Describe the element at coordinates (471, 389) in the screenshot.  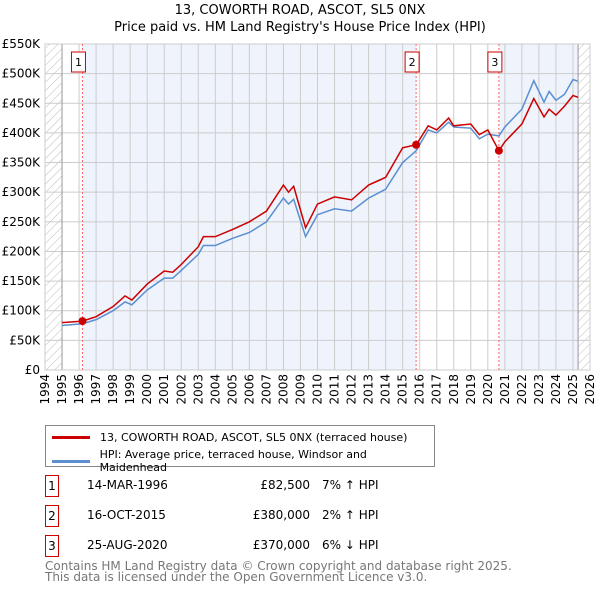
I see `x-tick-label: 2019` at that location.